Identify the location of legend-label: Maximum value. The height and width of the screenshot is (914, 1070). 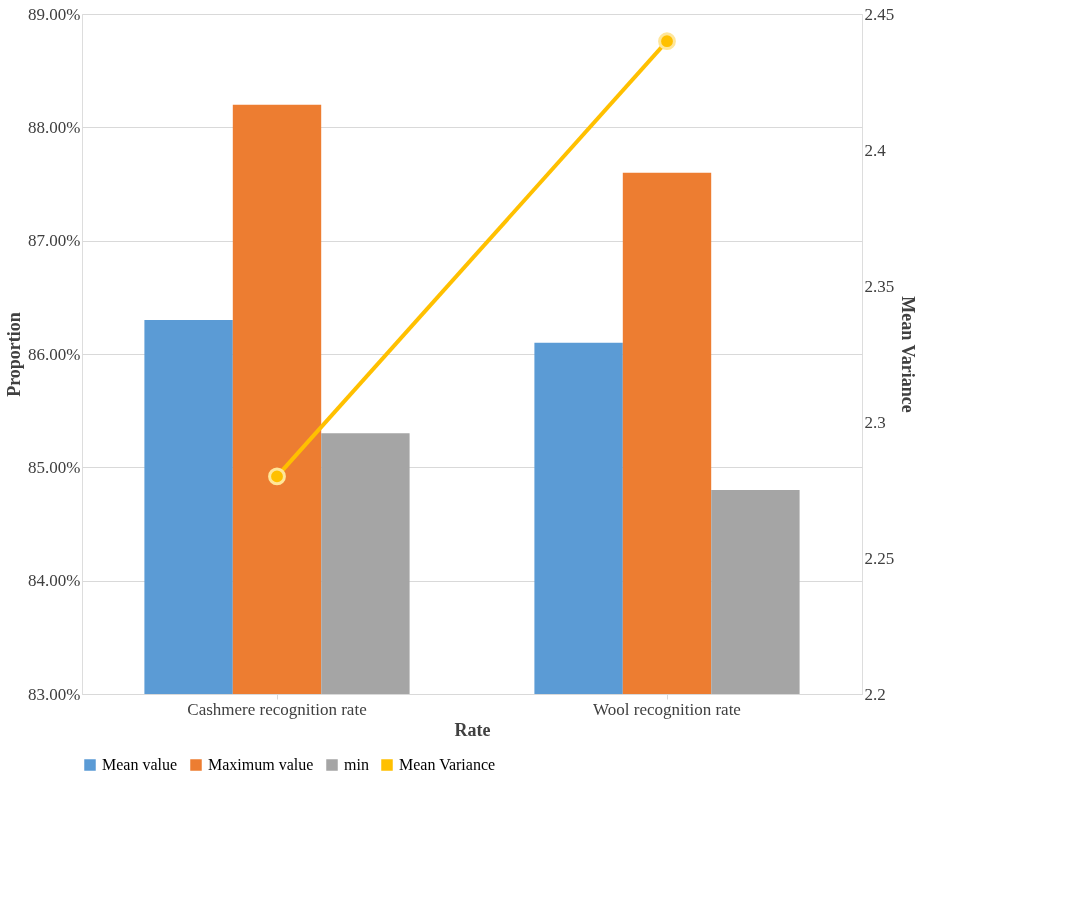
(261, 764).